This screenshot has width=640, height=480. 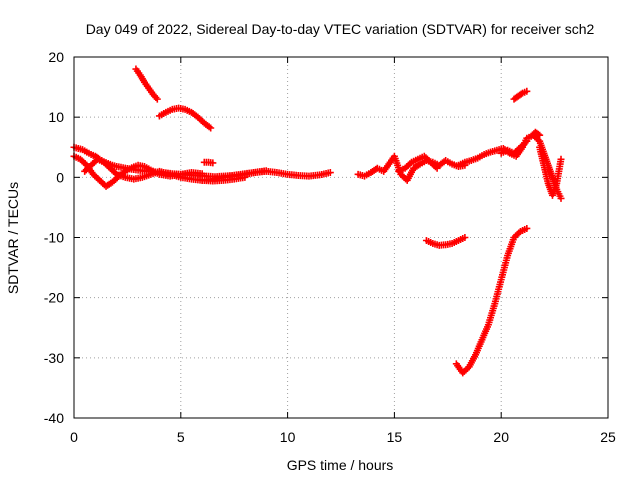 What do you see at coordinates (501, 437) in the screenshot?
I see `x-tick-label: 20` at bounding box center [501, 437].